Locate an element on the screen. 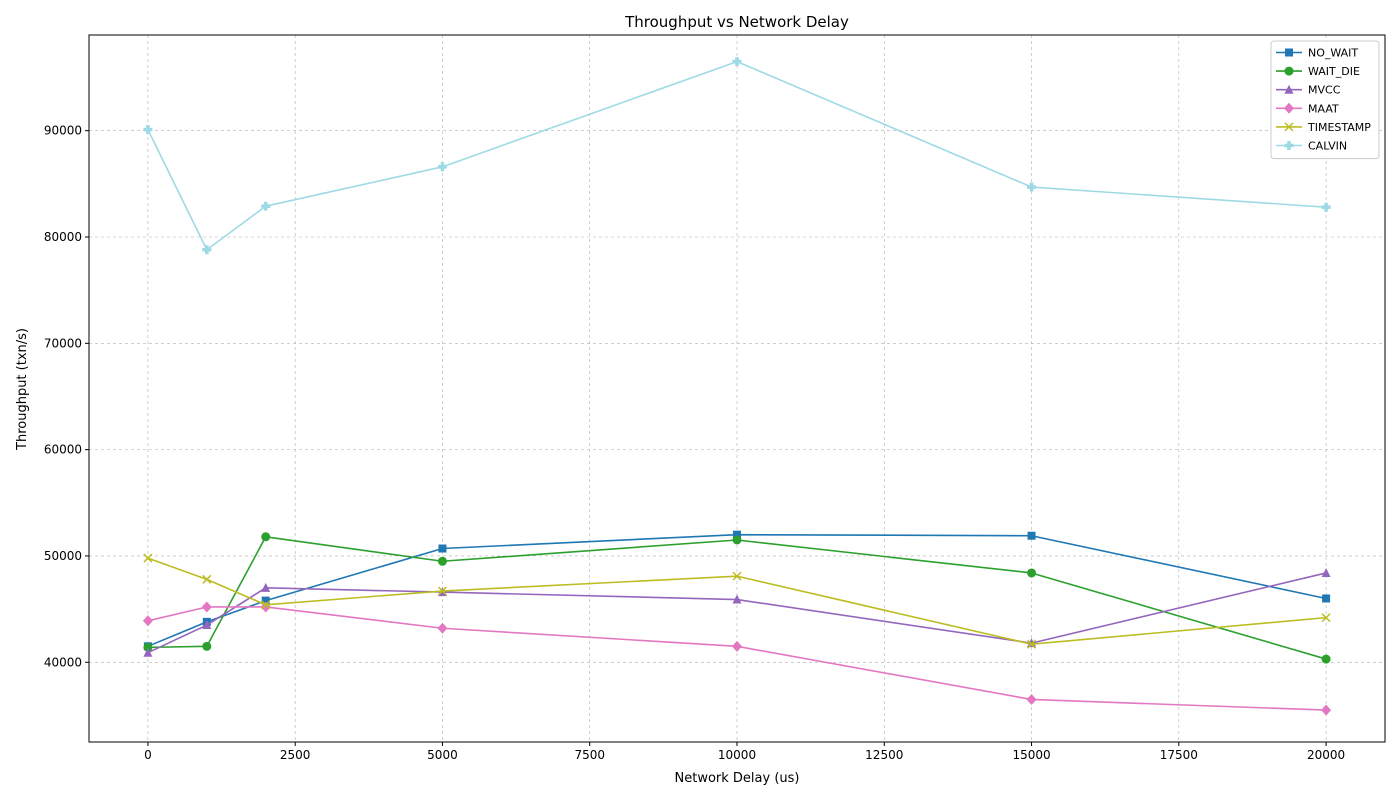 Image resolution: width=1400 pixels, height=800 pixels. legend-item-mvcc: MVCC is located at coordinates (1308, 90).